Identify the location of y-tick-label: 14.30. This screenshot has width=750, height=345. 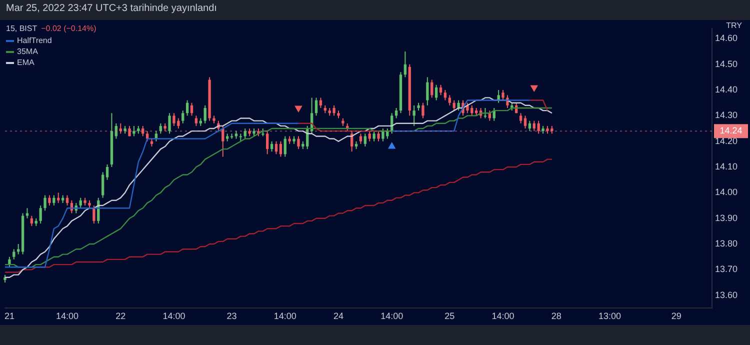
(726, 115).